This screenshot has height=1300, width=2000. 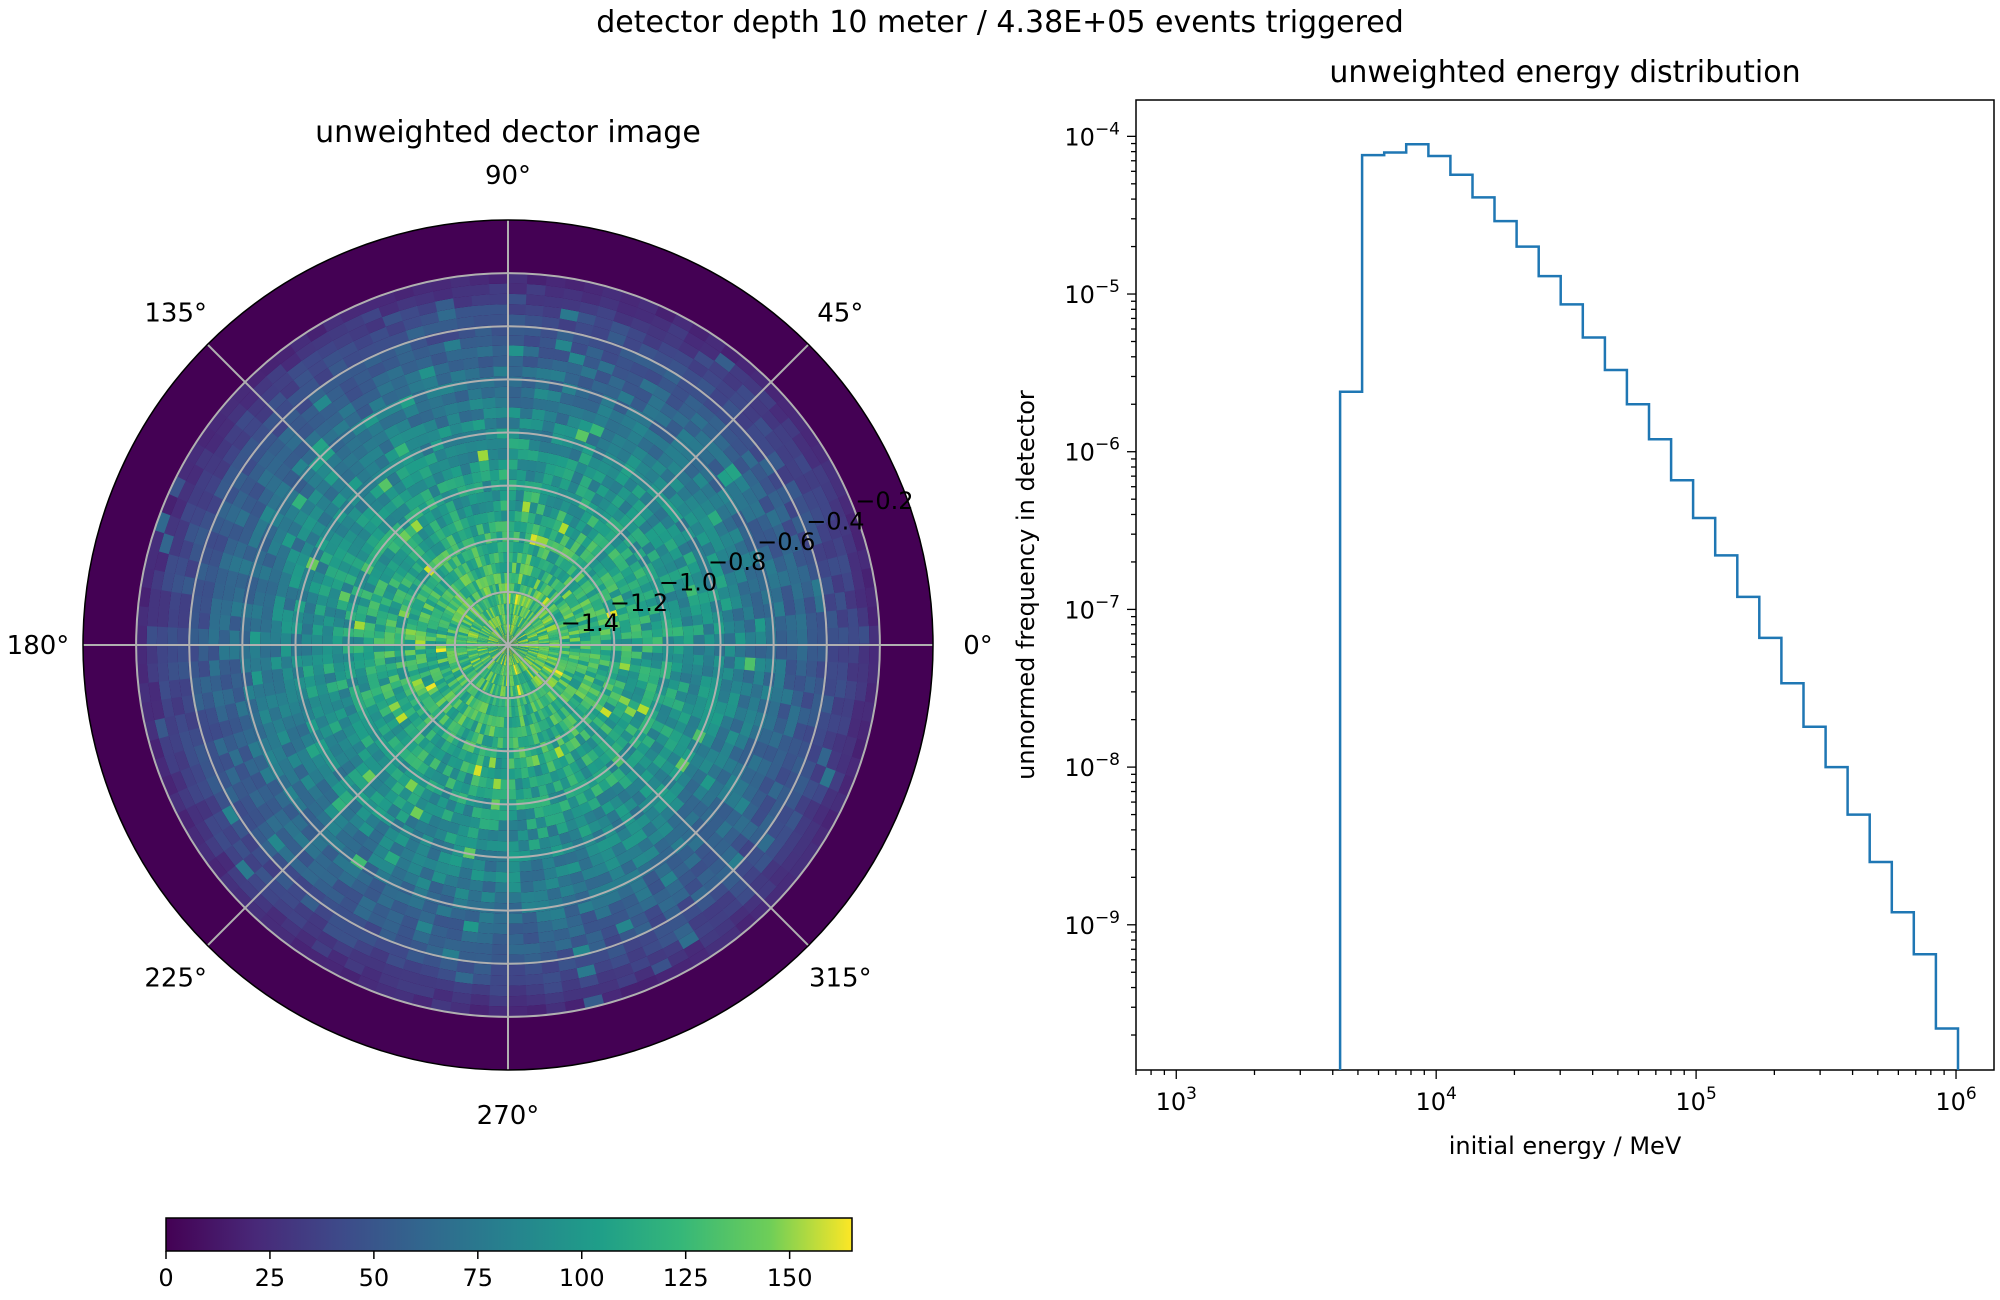 What do you see at coordinates (790, 1278) in the screenshot?
I see `colorbar-tick-label: 150` at bounding box center [790, 1278].